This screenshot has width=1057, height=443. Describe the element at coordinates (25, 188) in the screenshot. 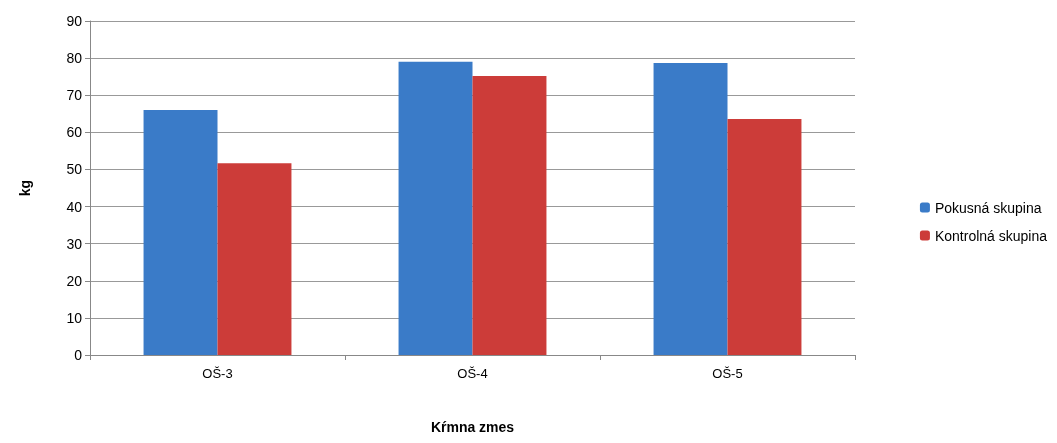

I see `y-axis-title: kg` at that location.